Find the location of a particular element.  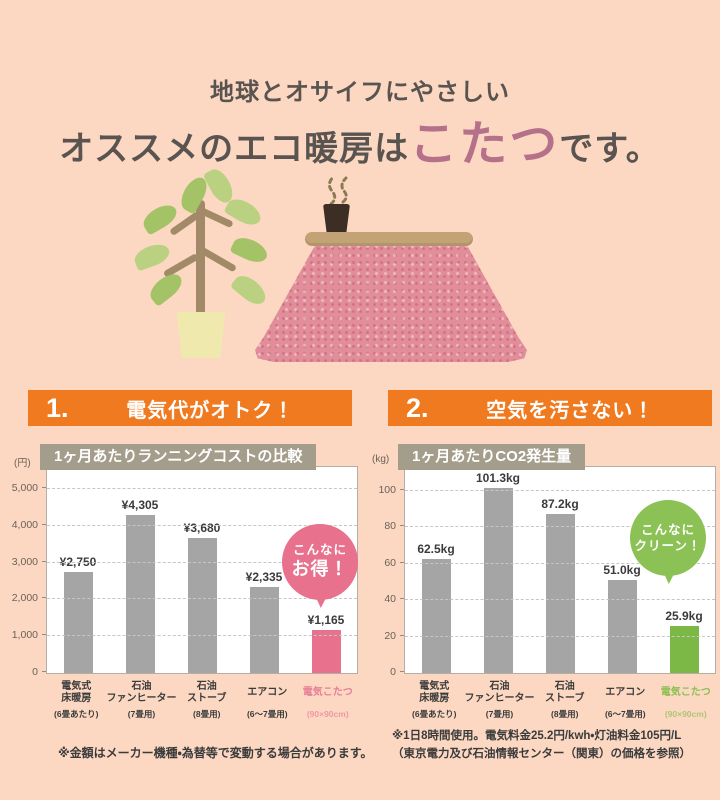

kotatsu-illustration is located at coordinates (392, 270).